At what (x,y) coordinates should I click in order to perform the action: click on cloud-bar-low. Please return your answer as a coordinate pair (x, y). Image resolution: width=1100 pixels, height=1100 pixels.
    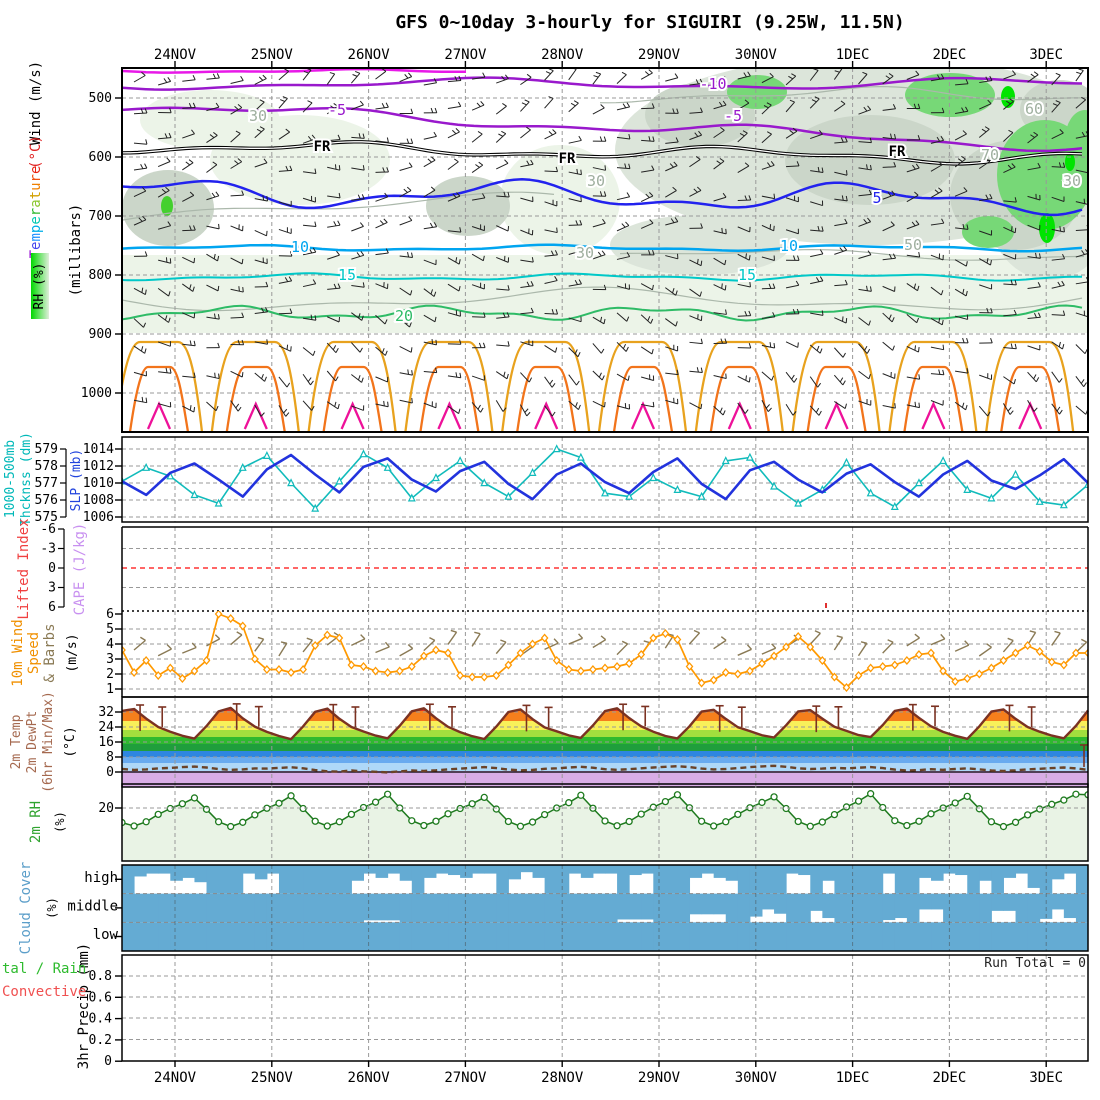
    Looking at the image, I should click on (828, 936).